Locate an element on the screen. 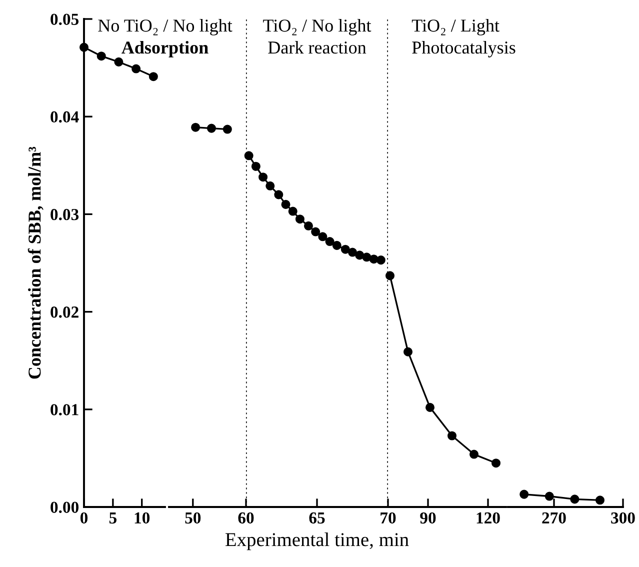  x-tick-label: 10 is located at coordinates (142, 518).